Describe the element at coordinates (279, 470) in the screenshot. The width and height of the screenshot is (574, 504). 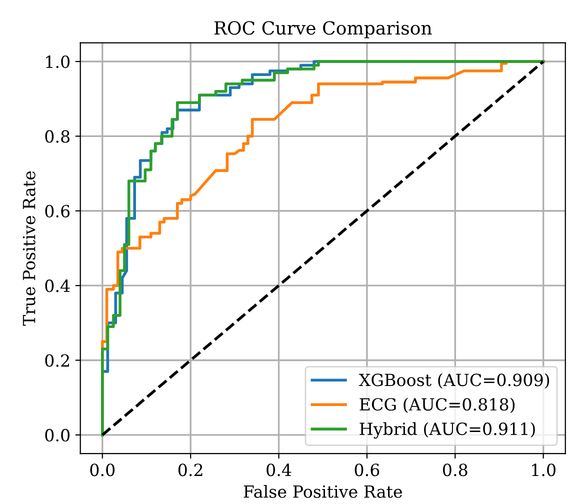
I see `x-tick-label: 0.4` at that location.